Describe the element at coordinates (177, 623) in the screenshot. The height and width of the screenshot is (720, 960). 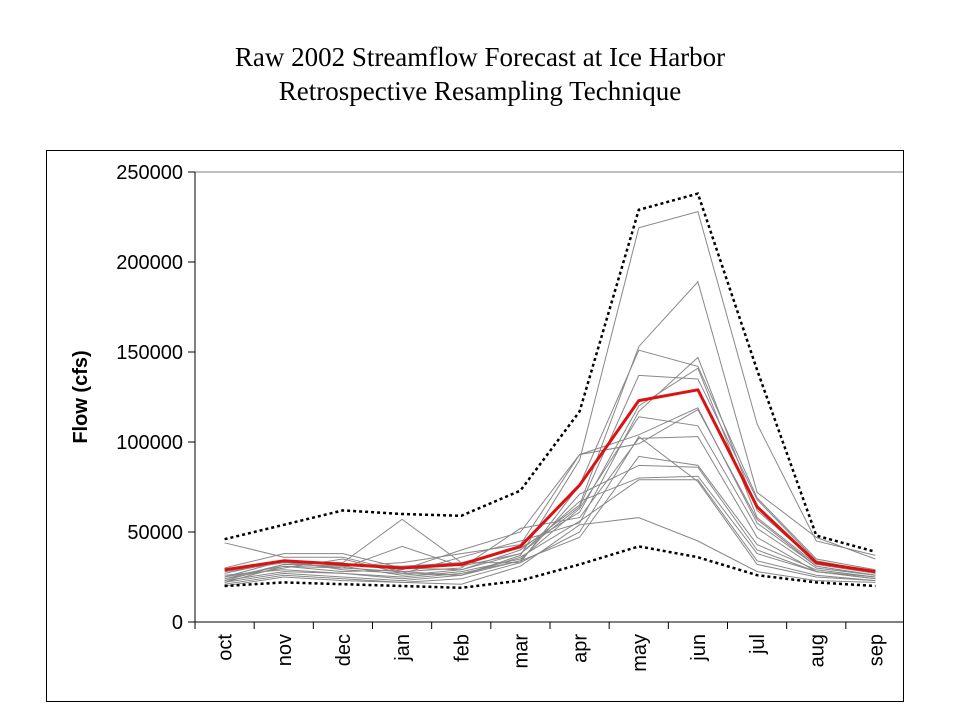
I see `y-tick-label: 0` at that location.